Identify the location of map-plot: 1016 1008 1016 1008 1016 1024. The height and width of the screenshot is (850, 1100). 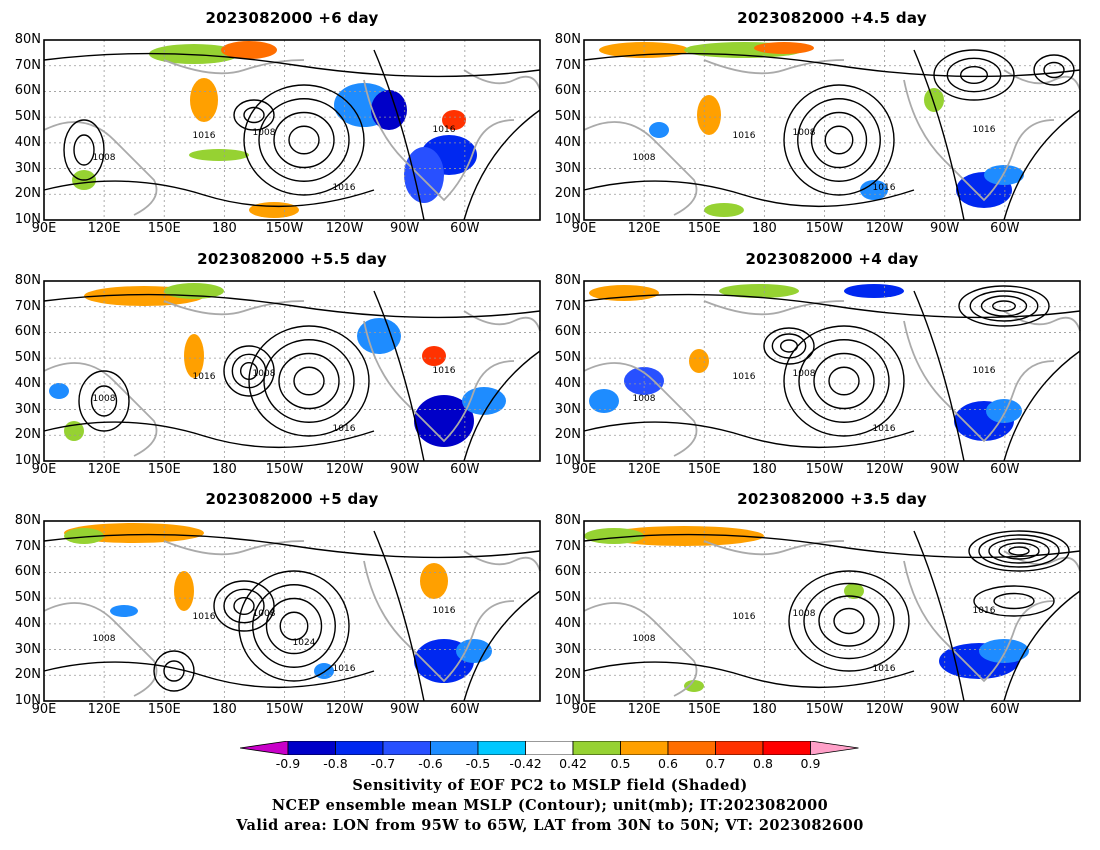
(292, 611).